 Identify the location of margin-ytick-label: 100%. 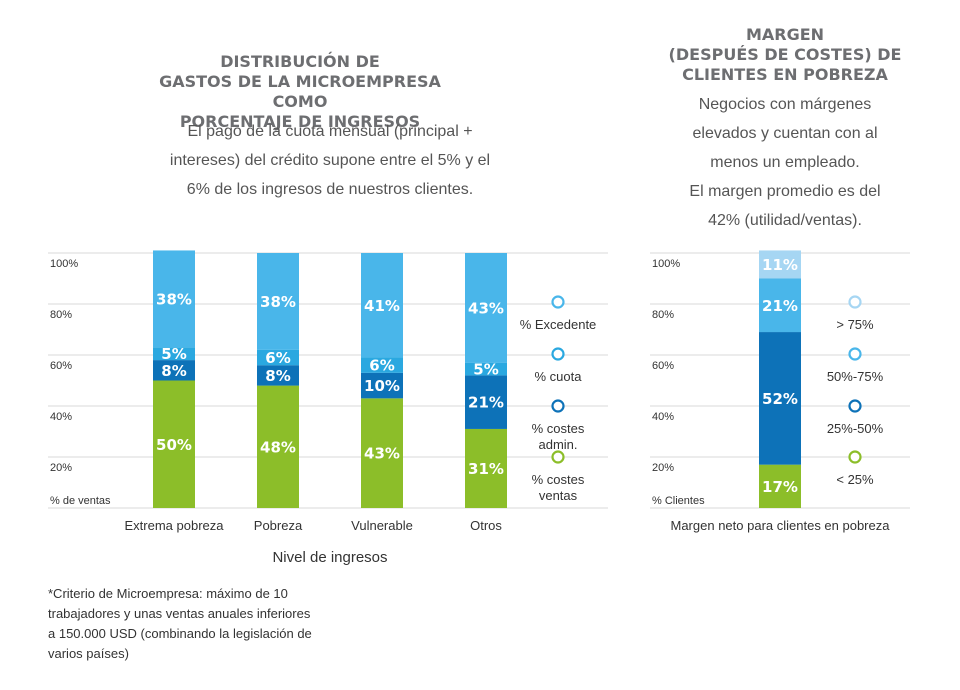
(666, 264).